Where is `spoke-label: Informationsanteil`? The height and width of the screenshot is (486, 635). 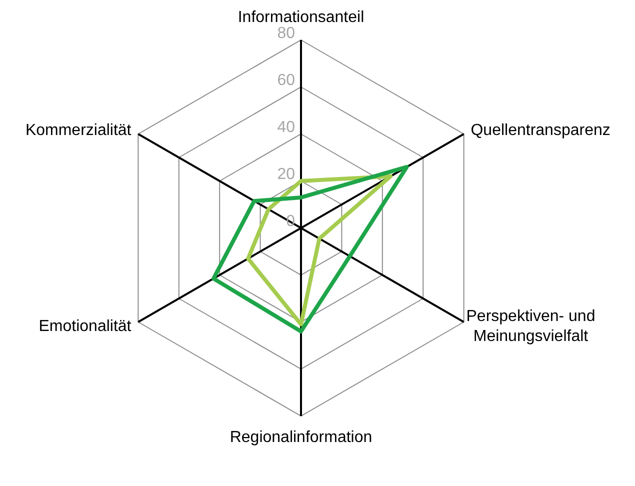 spoke-label: Informationsanteil is located at coordinates (301, 17).